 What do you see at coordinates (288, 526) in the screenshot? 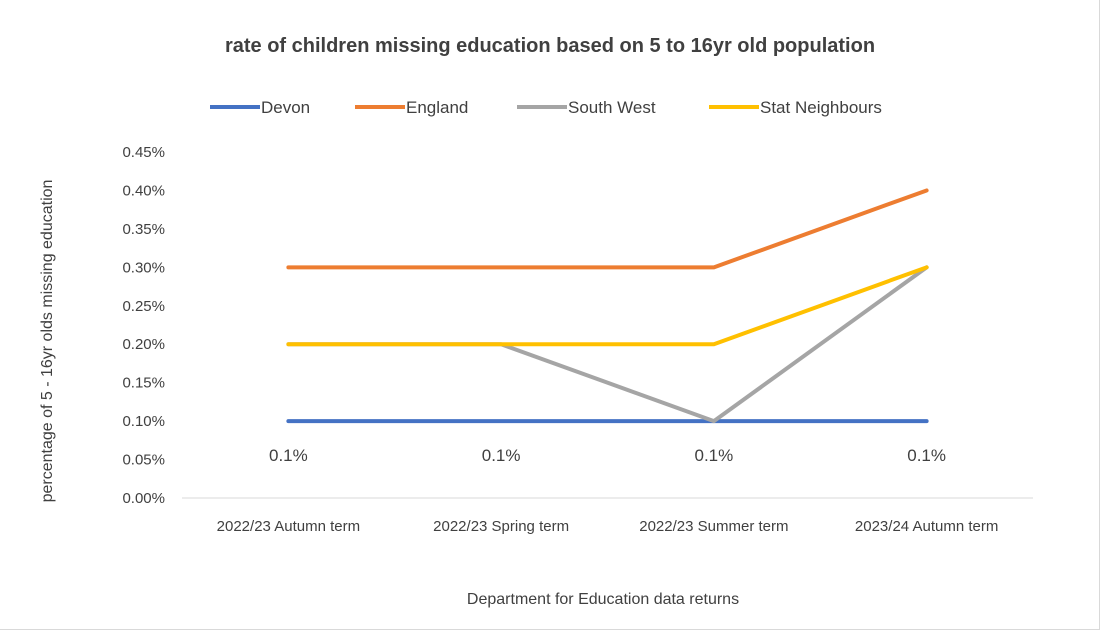
I see `x-tick-label: 2022/23 Autumn term` at bounding box center [288, 526].